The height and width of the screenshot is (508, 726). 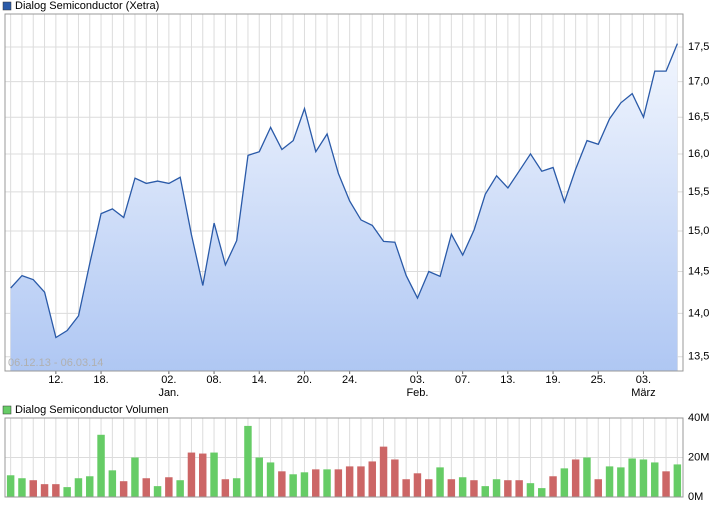 I want to click on plot-border, so click(x=344, y=457).